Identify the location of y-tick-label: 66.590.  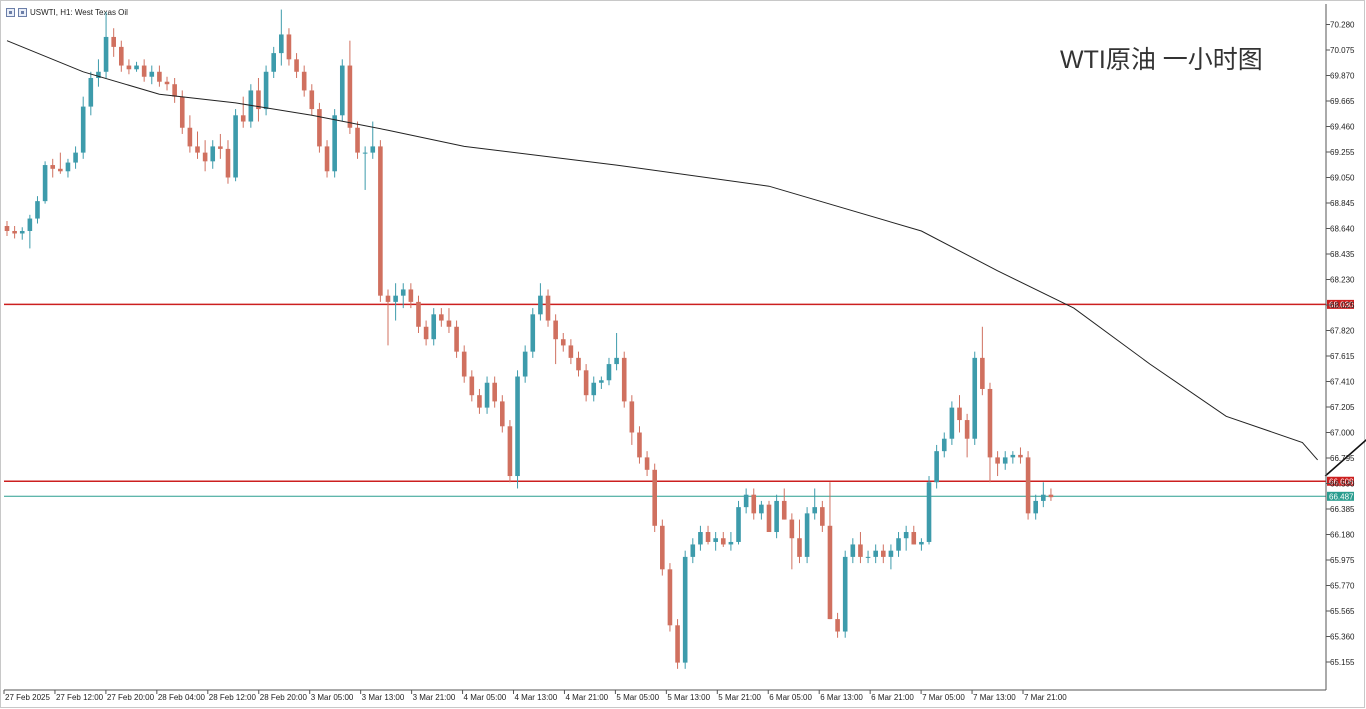
(1342, 484).